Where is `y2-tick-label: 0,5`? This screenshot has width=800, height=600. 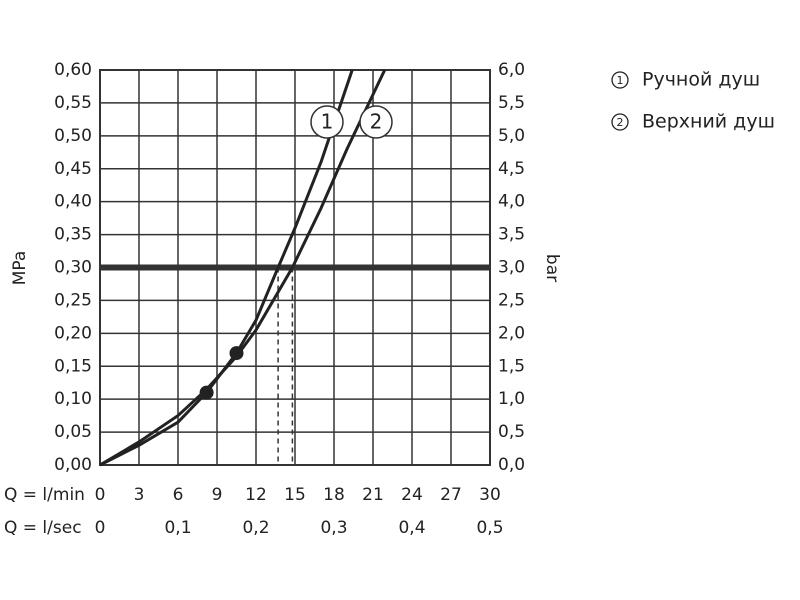
y2-tick-label: 0,5 is located at coordinates (511, 432).